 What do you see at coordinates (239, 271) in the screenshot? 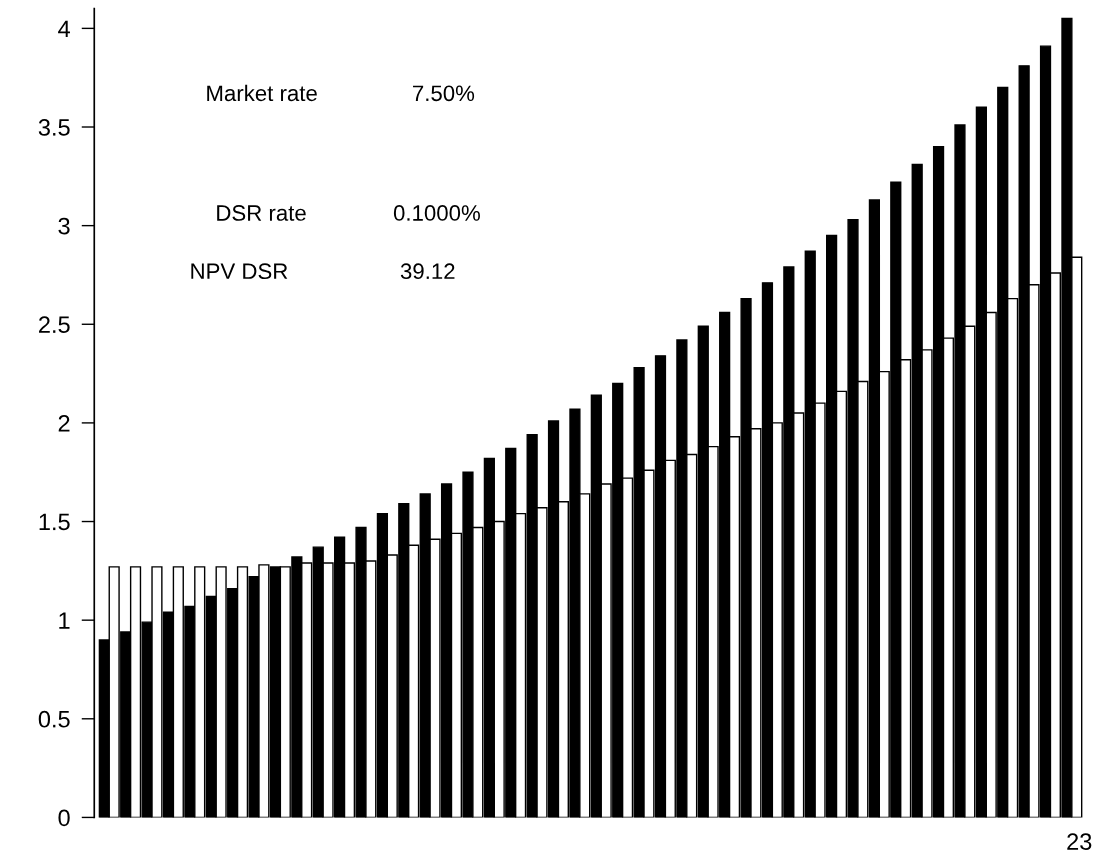
I see `annotation: NPV DSR` at bounding box center [239, 271].